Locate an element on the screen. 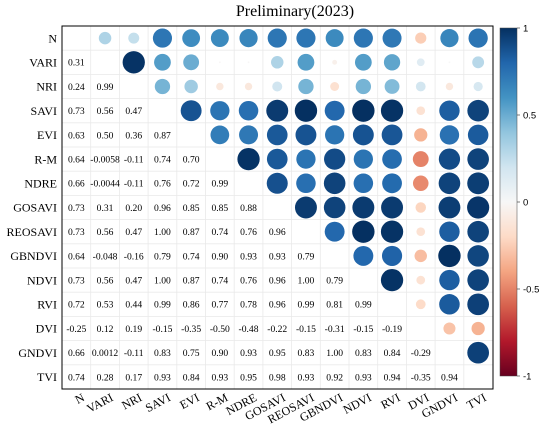  correlation-value: 0.56 is located at coordinates (105, 232).